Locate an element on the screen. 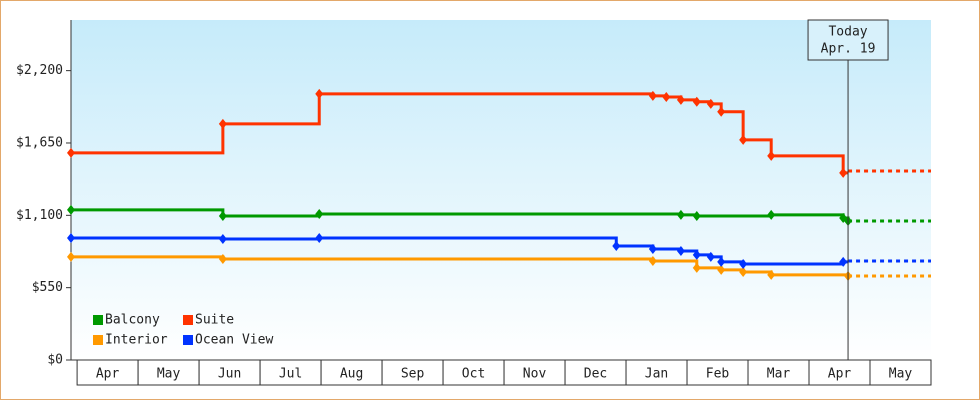 The width and height of the screenshot is (980, 400). x-tick-label: Mar is located at coordinates (779, 374).